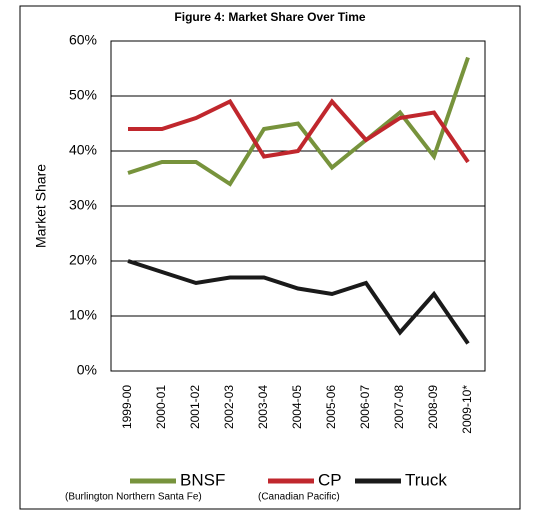  Describe the element at coordinates (299, 497) in the screenshot. I see `legend-note: (Canadian Pacific)` at that location.